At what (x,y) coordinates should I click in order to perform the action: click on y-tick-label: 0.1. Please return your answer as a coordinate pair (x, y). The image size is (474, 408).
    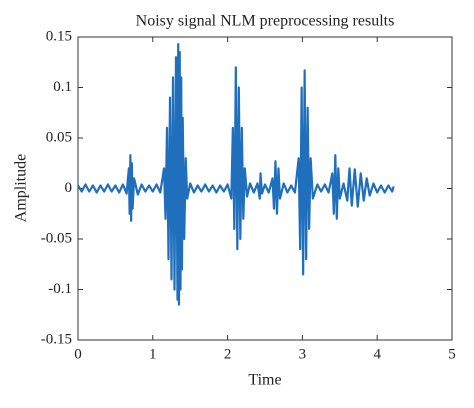
    Looking at the image, I should click on (62, 87).